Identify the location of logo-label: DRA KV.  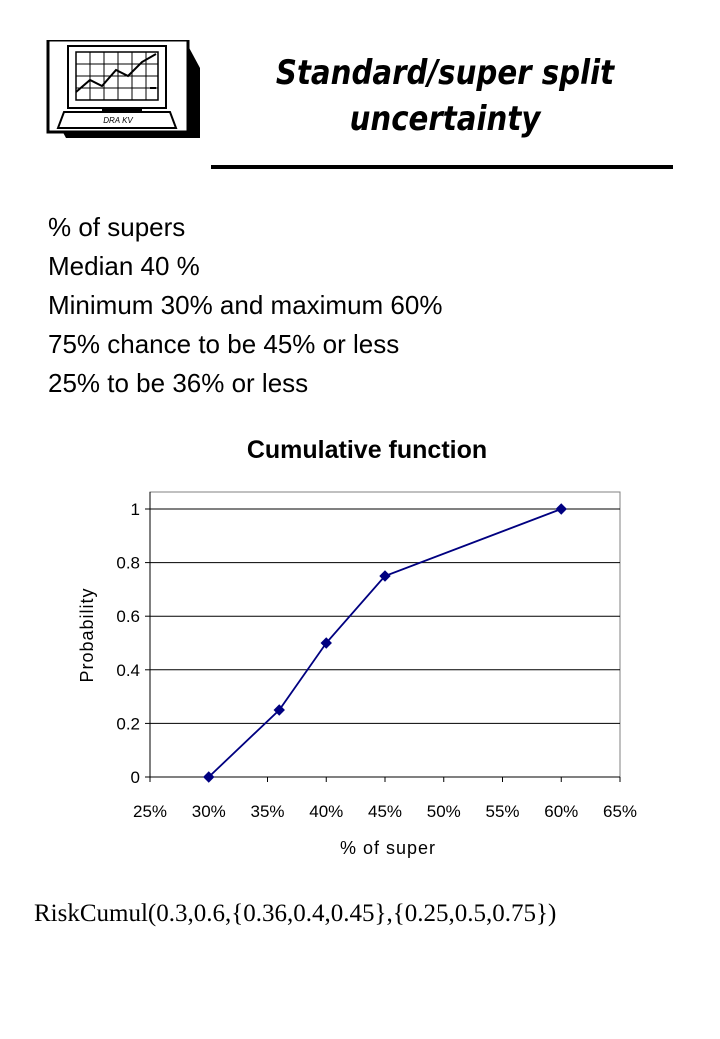
(118, 120).